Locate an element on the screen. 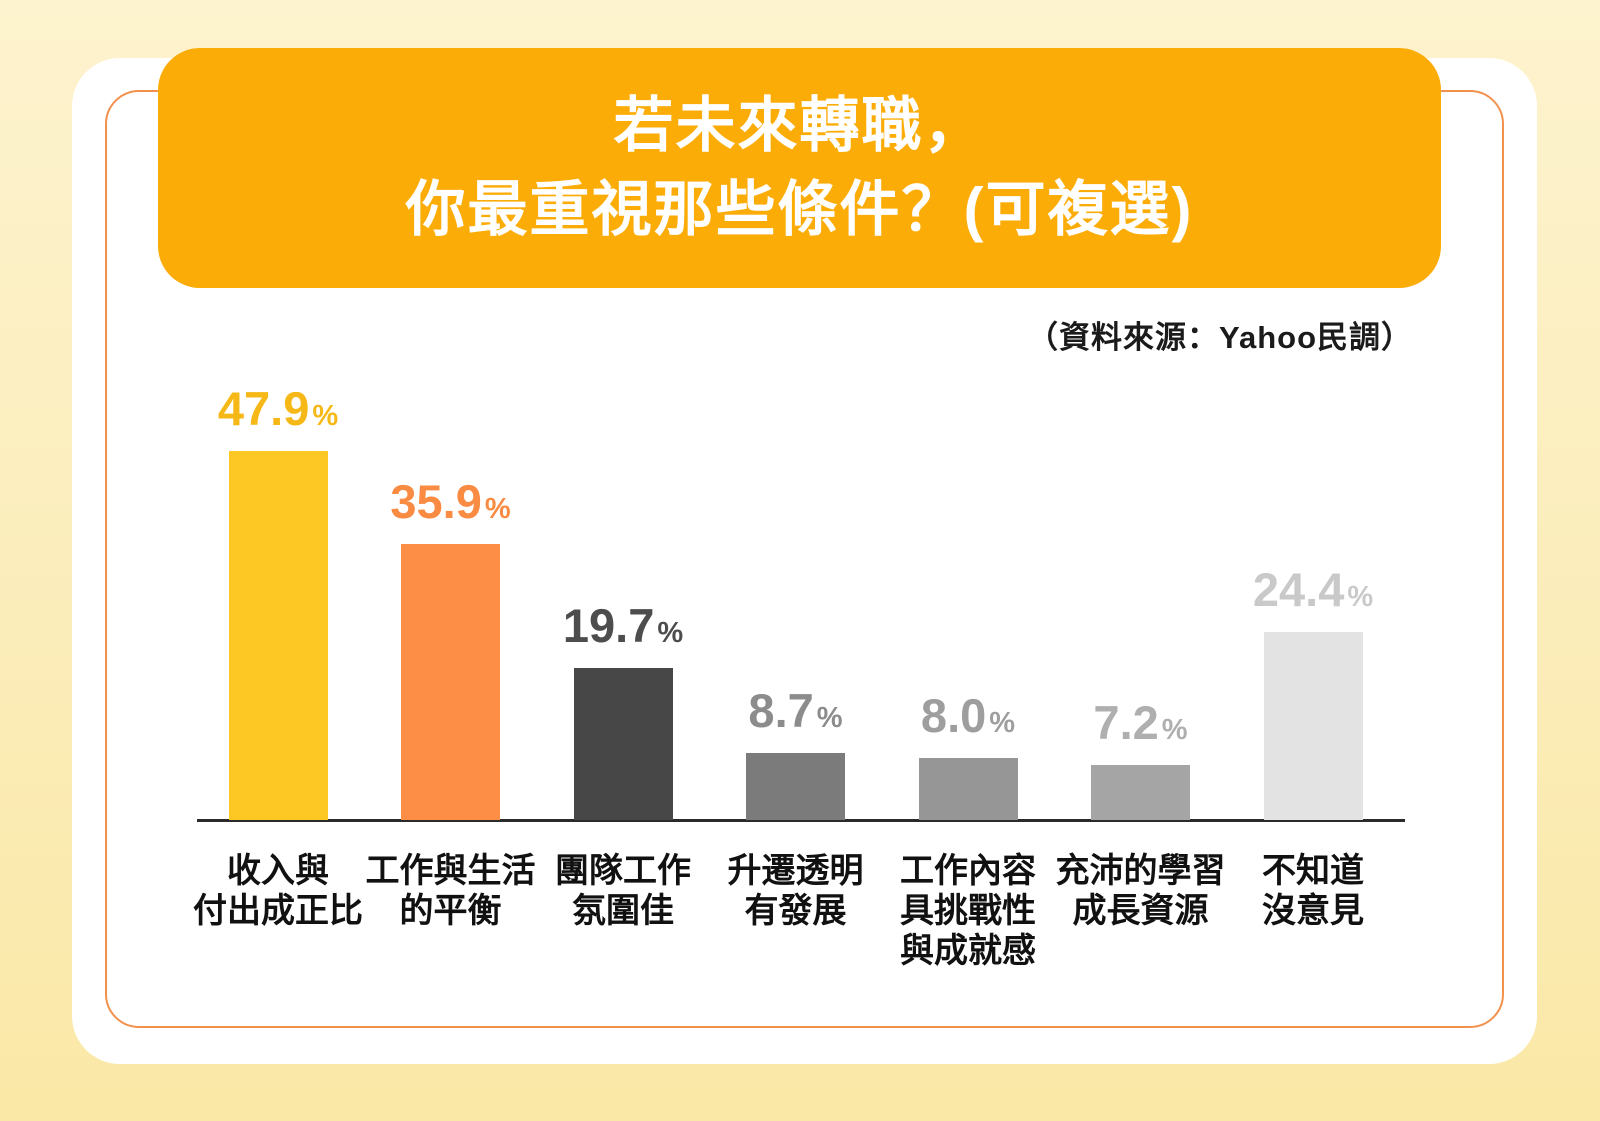 This screenshot has width=1600, height=1121. bar-value-label: 7.2% is located at coordinates (1140, 726).